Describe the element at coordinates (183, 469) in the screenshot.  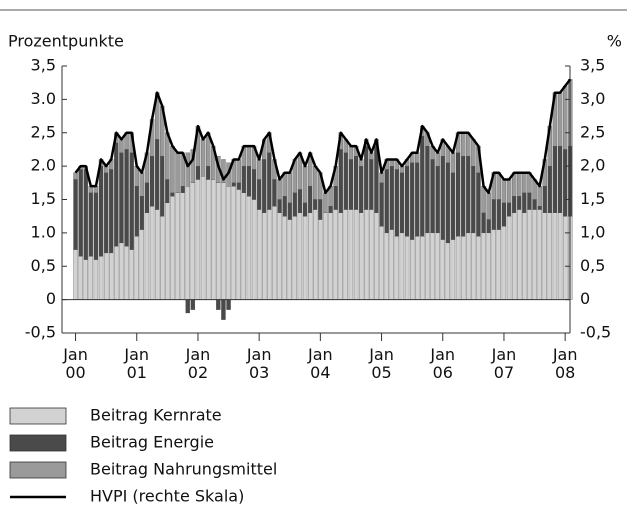
I see `legend-label: Beitrag Nahrungsmittel` at that location.